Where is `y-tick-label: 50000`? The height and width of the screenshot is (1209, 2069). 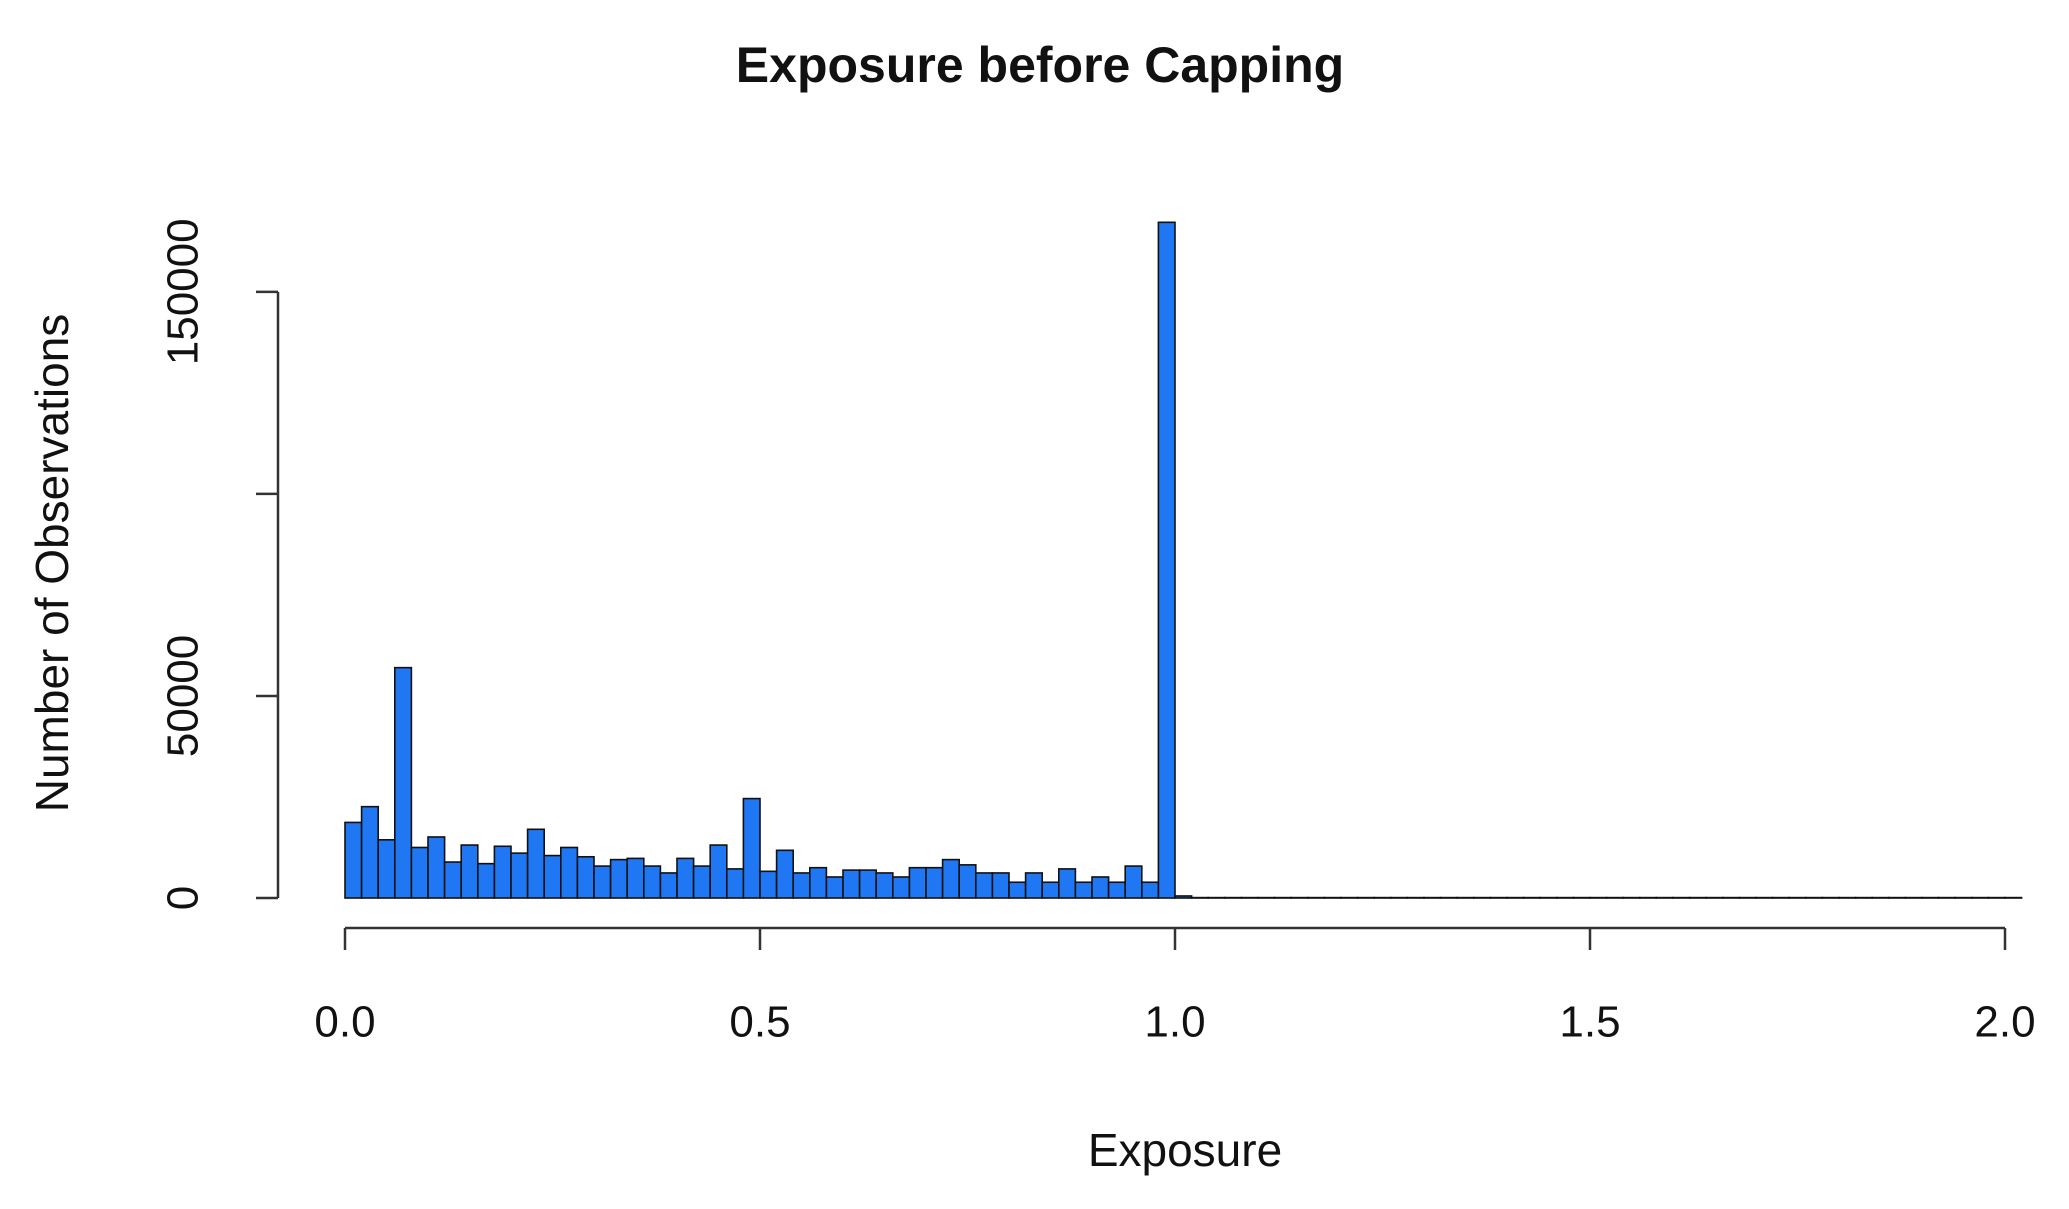
y-tick-label: 50000 is located at coordinates (183, 696).